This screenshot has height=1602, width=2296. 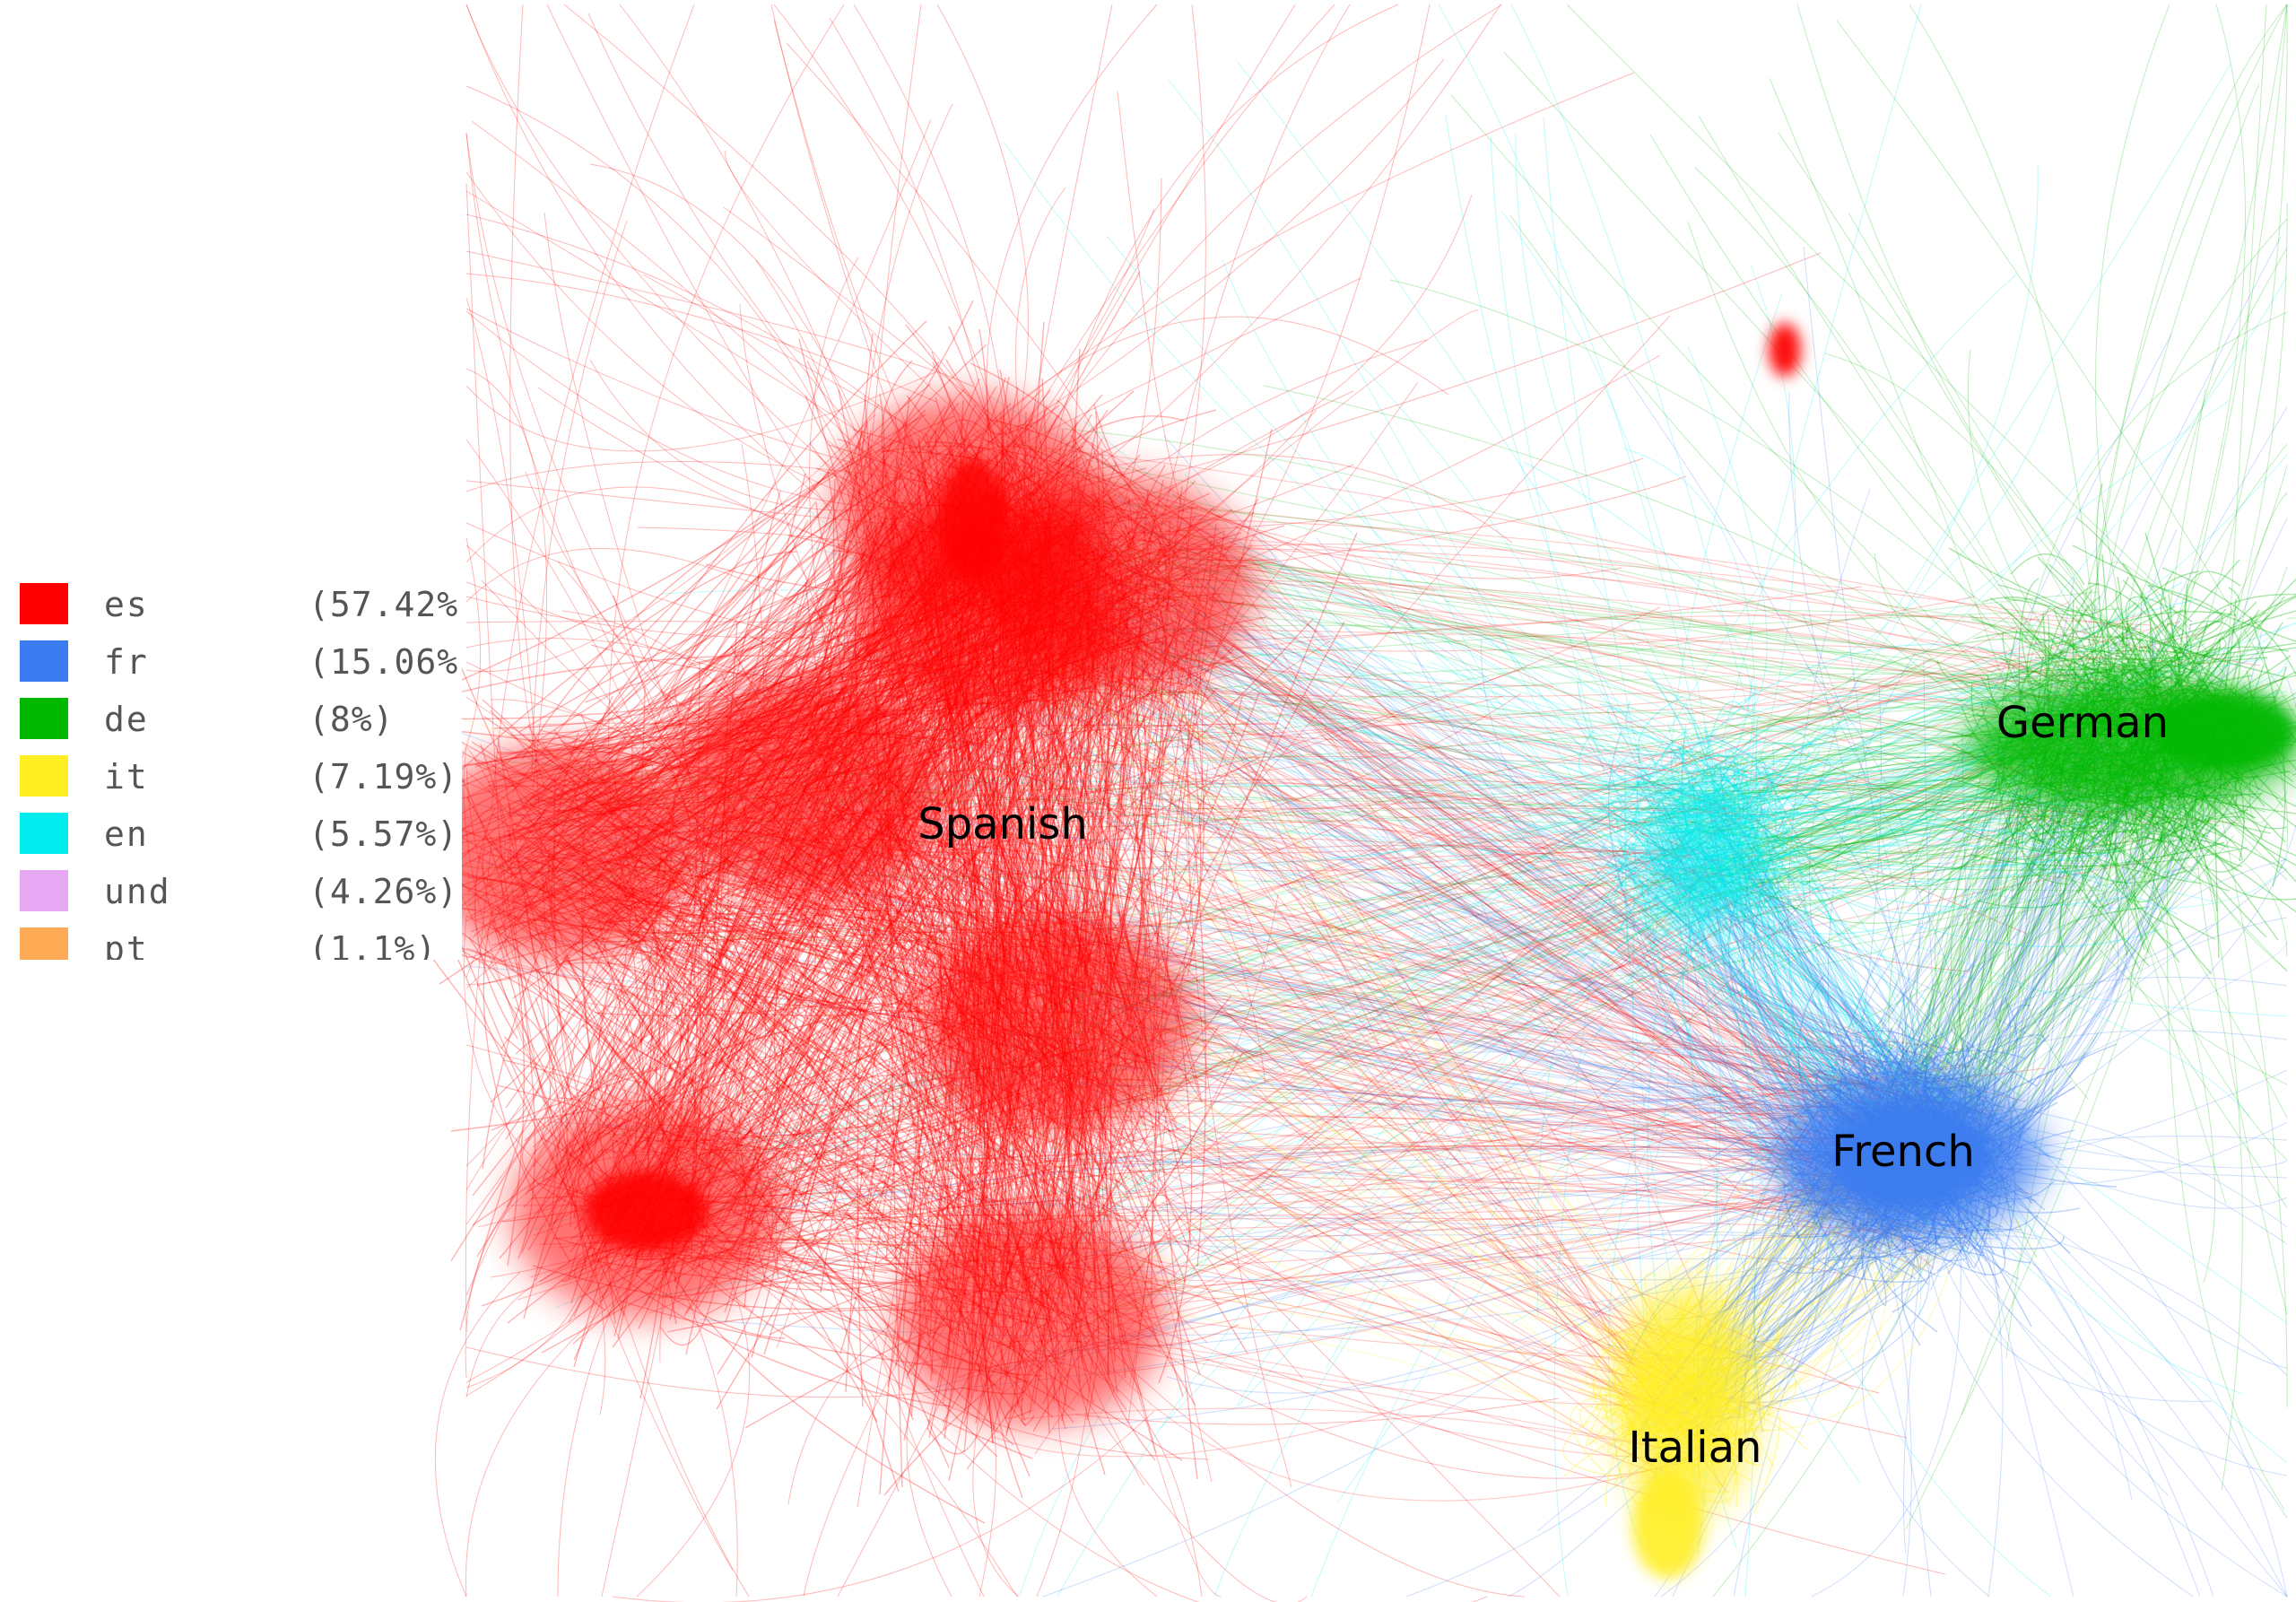 What do you see at coordinates (385, 604) in the screenshot?
I see `legend-percentage: (57.42%)` at bounding box center [385, 604].